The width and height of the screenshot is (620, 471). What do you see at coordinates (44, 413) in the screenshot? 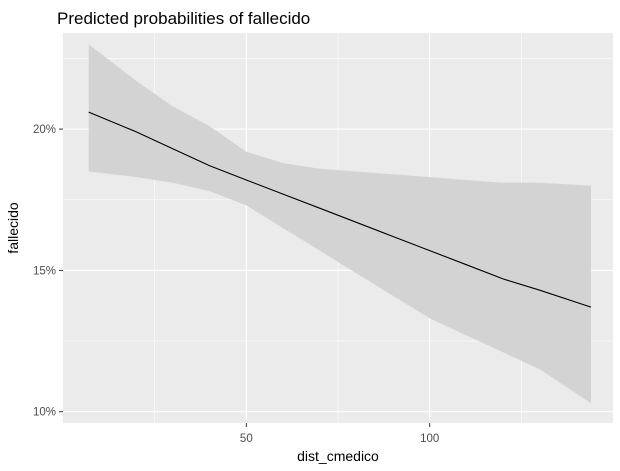
I see `y-tick-label: 10%` at bounding box center [44, 413].